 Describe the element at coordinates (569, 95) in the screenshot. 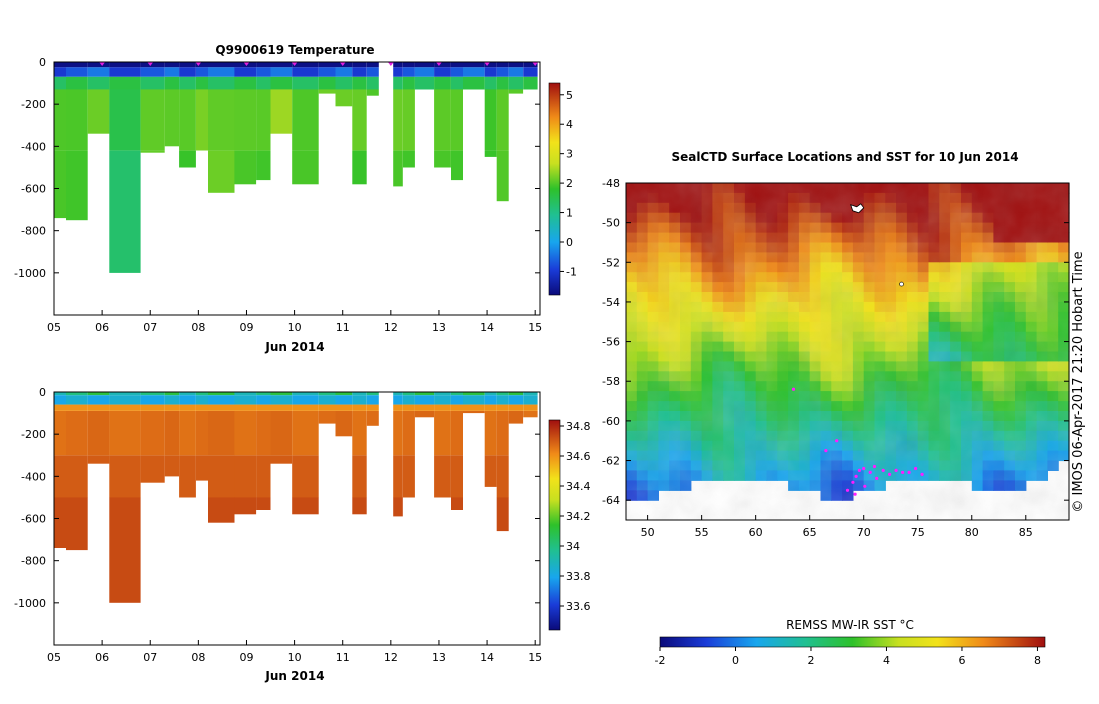

I see `colorbar-tick-label: 5` at that location.